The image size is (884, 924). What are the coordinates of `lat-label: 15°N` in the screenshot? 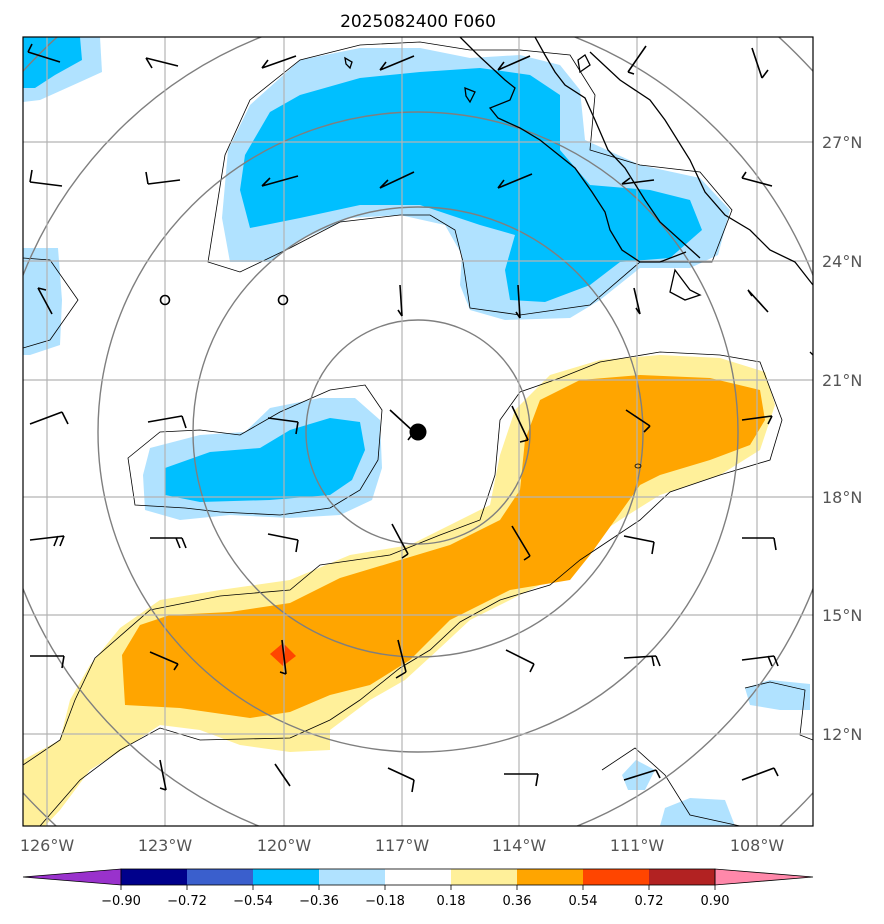 It's located at (842, 615).